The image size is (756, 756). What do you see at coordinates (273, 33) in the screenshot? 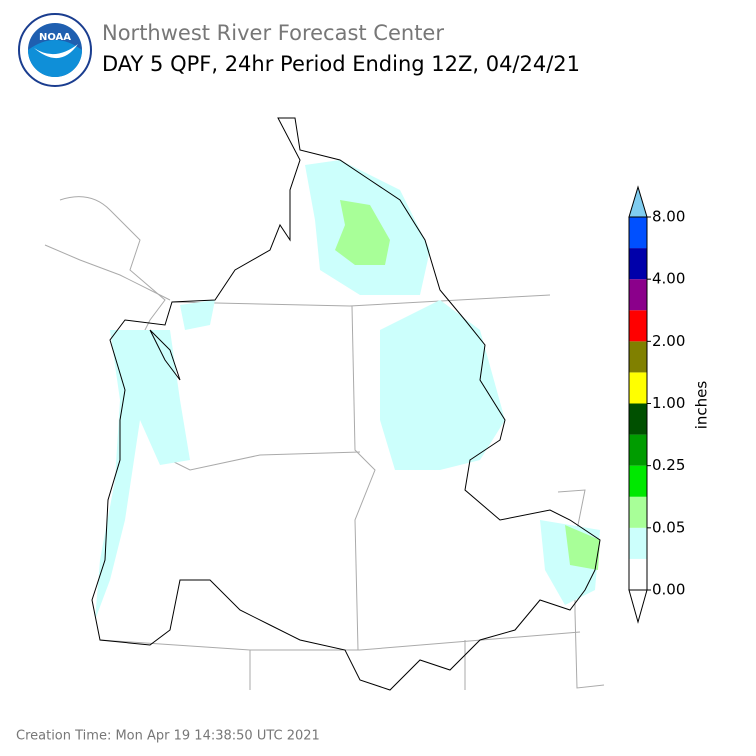
I see `title: Northwest River Forecast Center` at bounding box center [273, 33].